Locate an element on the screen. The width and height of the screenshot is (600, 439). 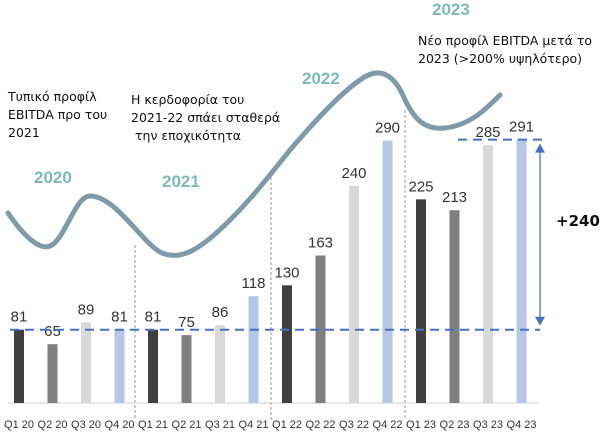
tick-label: Q1 22 is located at coordinates (287, 425).